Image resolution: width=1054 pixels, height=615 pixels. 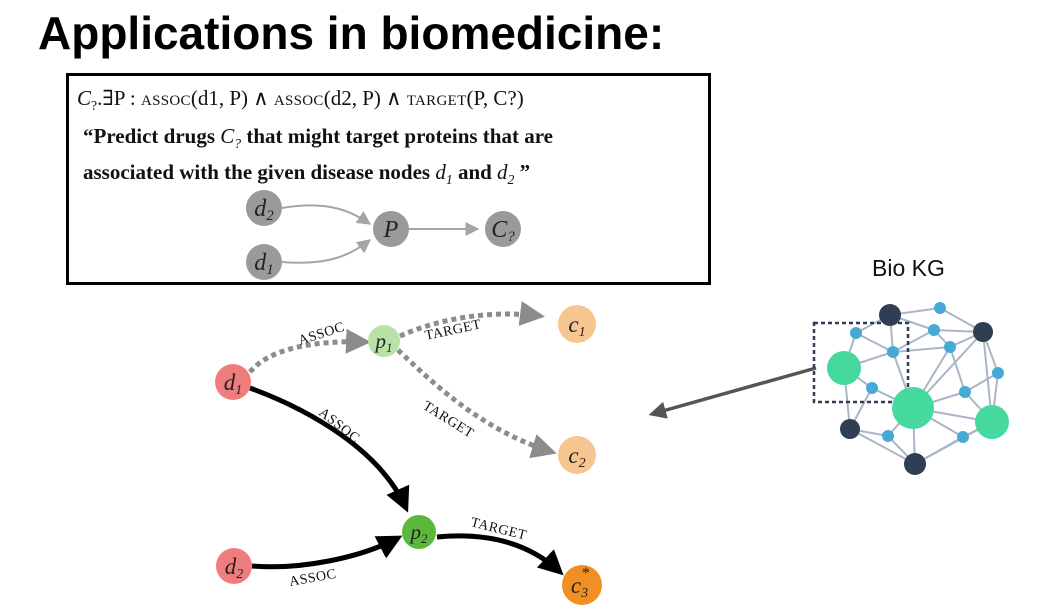 I want to click on edge-d1-p2, so click(x=329, y=449).